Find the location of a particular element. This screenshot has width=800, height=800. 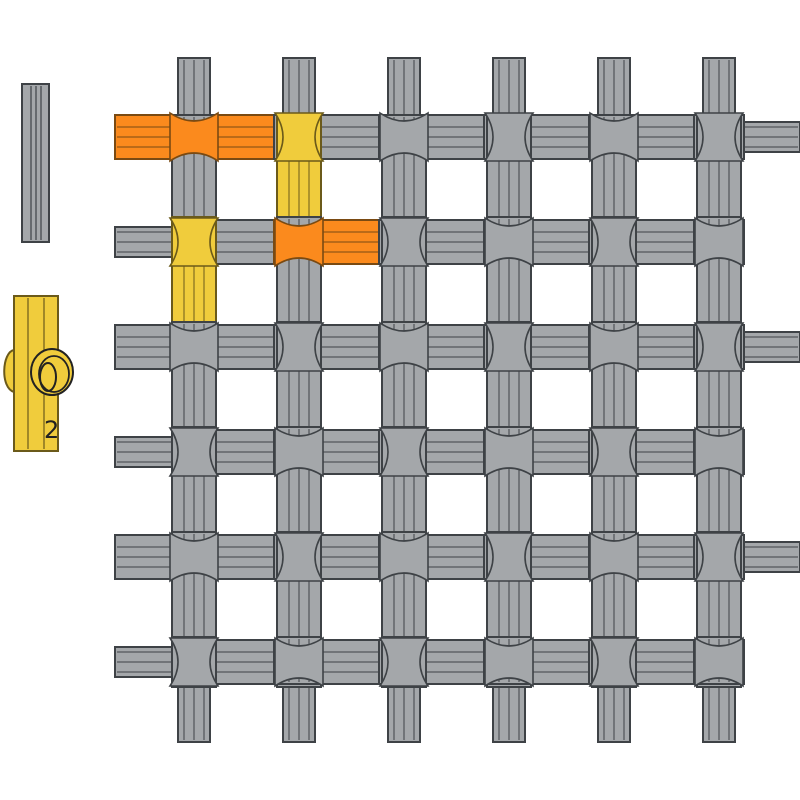

joint-r5-c4 is located at coordinates (614, 662).